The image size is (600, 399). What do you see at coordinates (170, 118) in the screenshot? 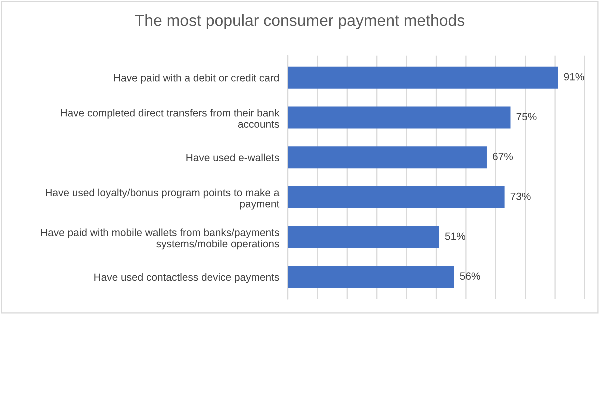
I see `y-tick-label: Have completed direct transfers from their bank accounts` at bounding box center [170, 118].